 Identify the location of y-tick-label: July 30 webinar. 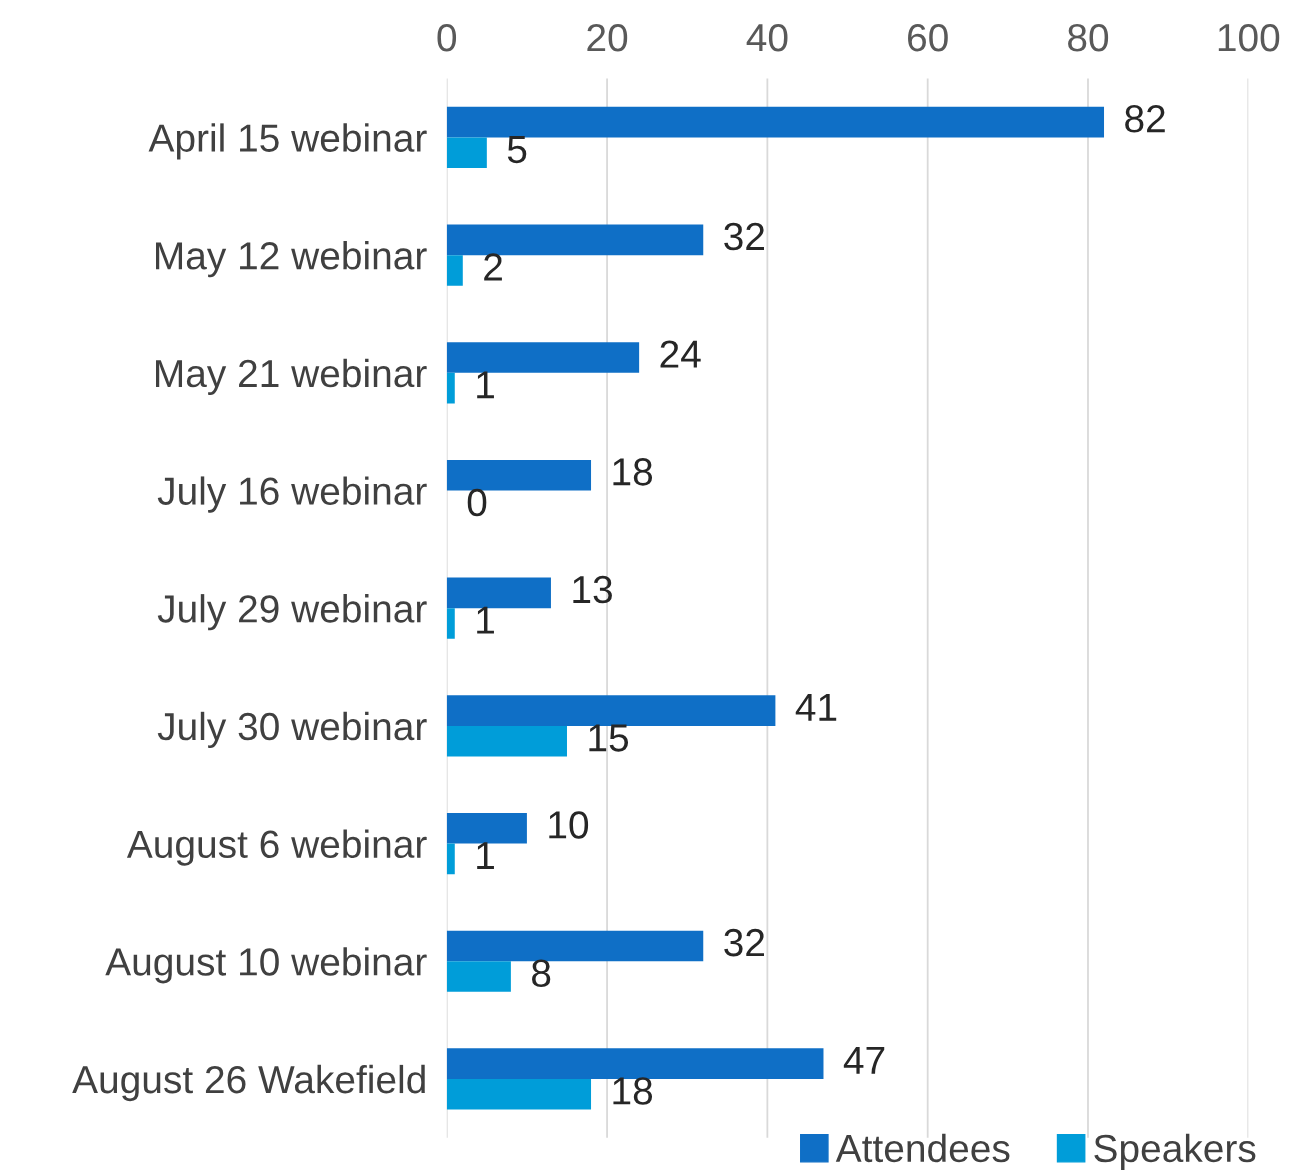
(292, 730).